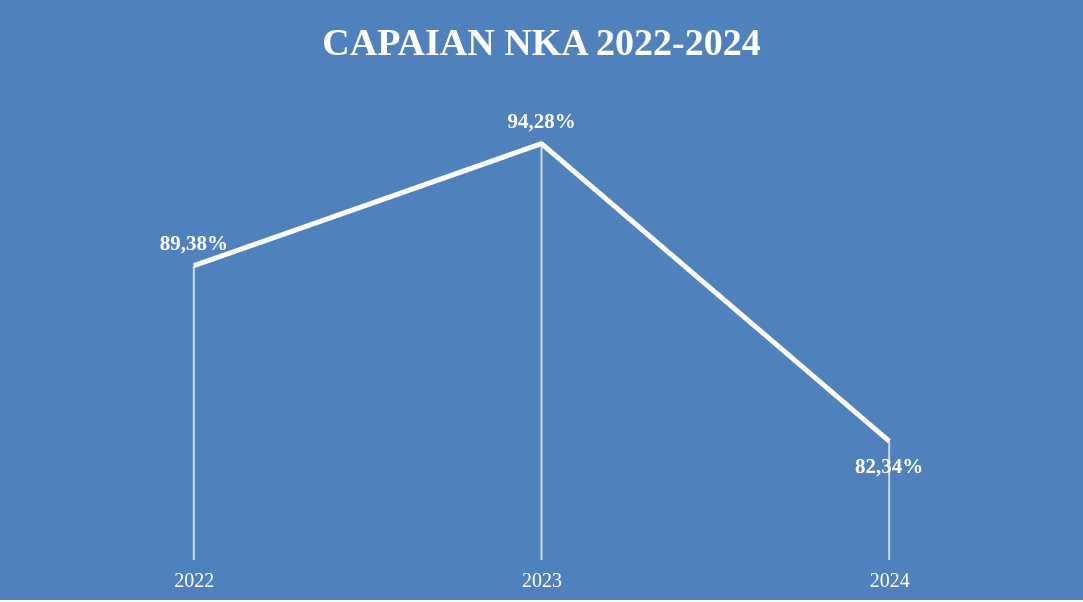 The image size is (1083, 602). Describe the element at coordinates (193, 242) in the screenshot. I see `data-label: 89,38%` at that location.